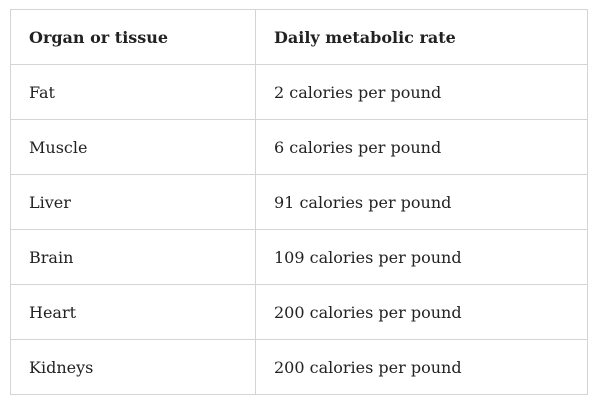  I want to click on table-header-row: Organ or tissue Daily metabolic rate, so click(299, 37).